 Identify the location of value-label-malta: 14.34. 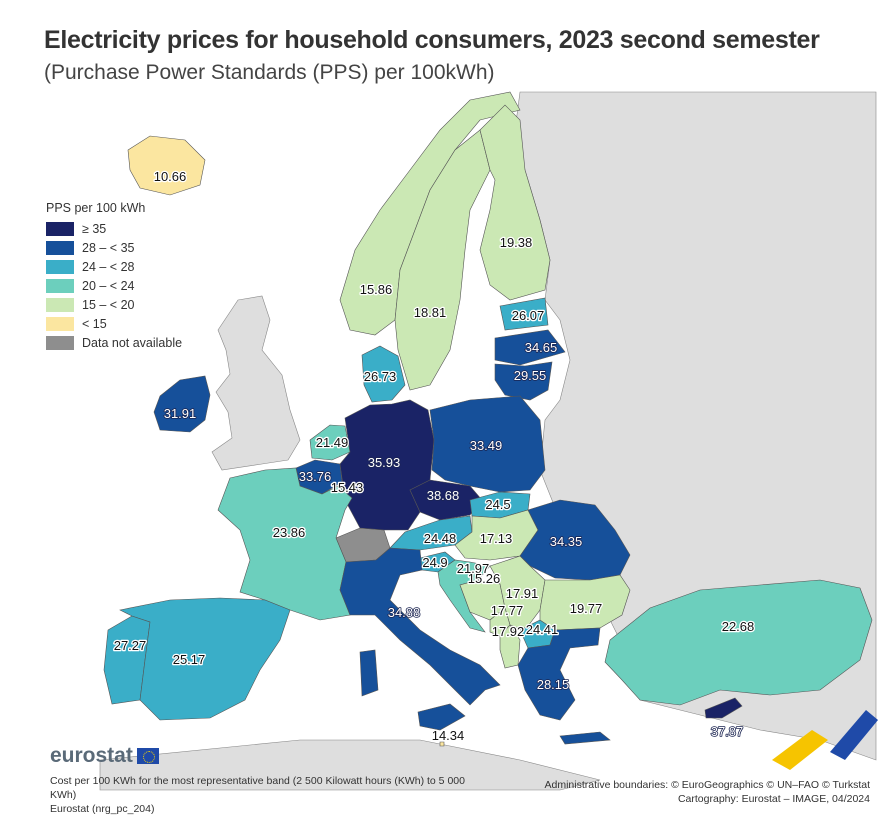
(448, 735).